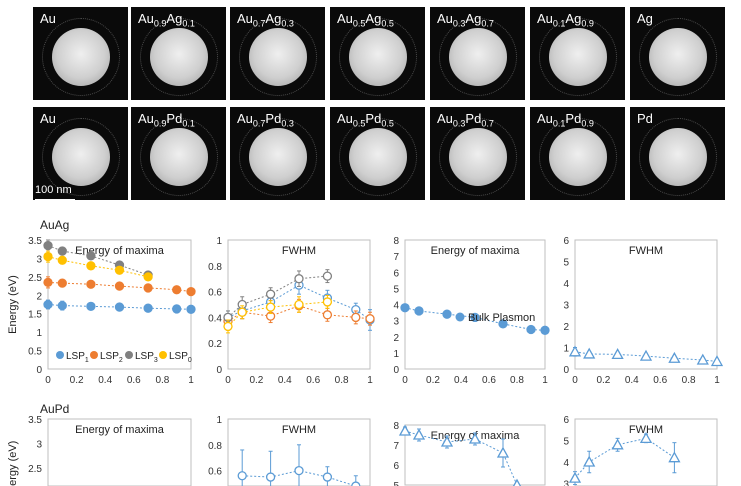  I want to click on composition-label: Au0.9Pd0.1, so click(166, 120).